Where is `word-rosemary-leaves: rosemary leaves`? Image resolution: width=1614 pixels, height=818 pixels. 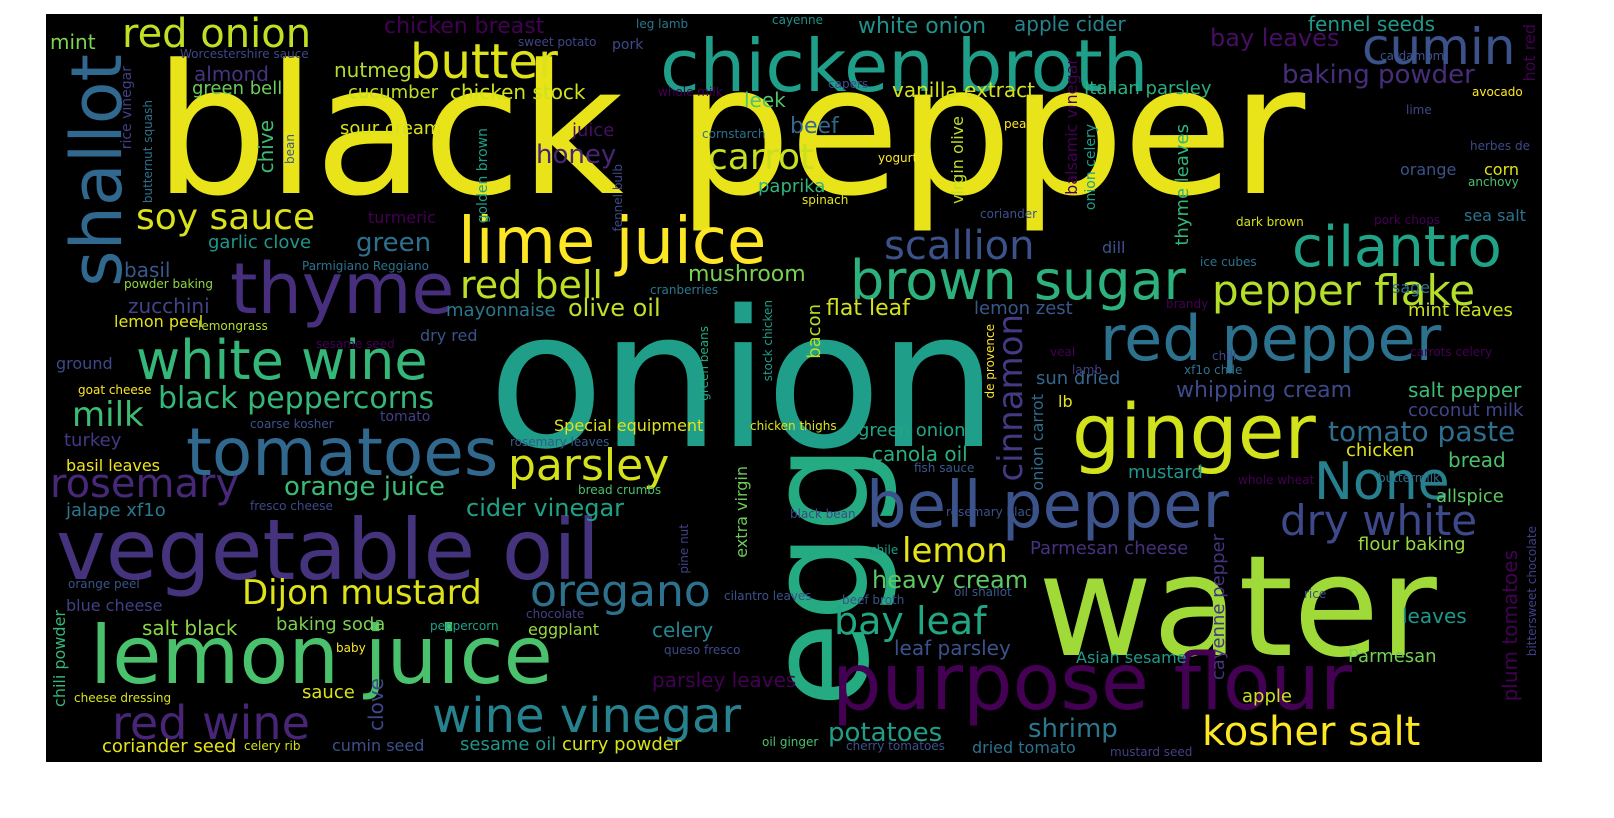 word-rosemary-leaves: rosemary leaves is located at coordinates (560, 442).